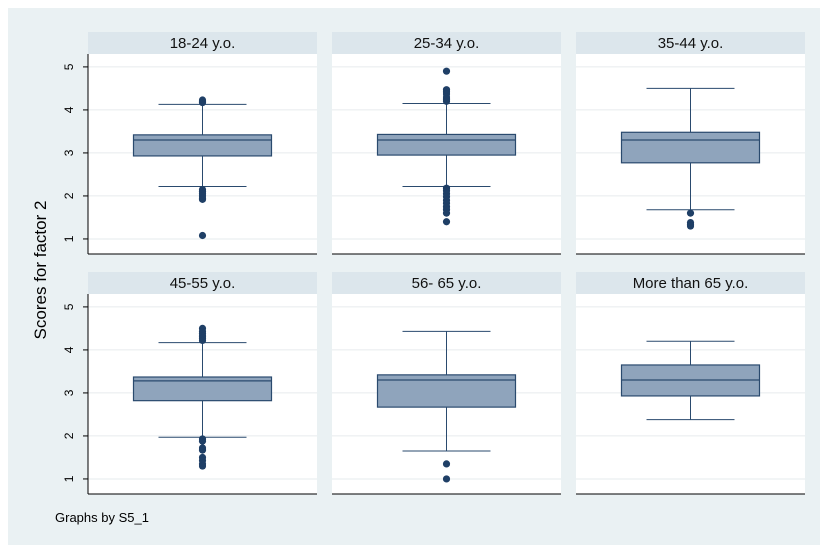 The height and width of the screenshot is (545, 820). What do you see at coordinates (446, 383) in the screenshot?
I see `panel-5: 56- 65 y.o.` at bounding box center [446, 383].